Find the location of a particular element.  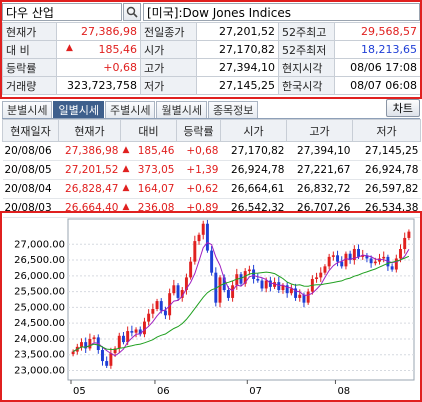

summary-label: 전일종가 is located at coordinates (168, 31).